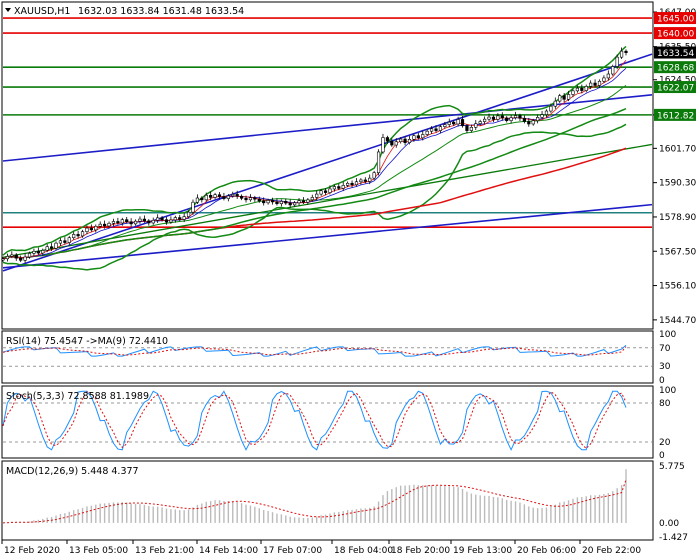 The height and width of the screenshot is (560, 700). What do you see at coordinates (546, 551) in the screenshot?
I see `time-tick-label: 20 Feb 06:00` at bounding box center [546, 551].